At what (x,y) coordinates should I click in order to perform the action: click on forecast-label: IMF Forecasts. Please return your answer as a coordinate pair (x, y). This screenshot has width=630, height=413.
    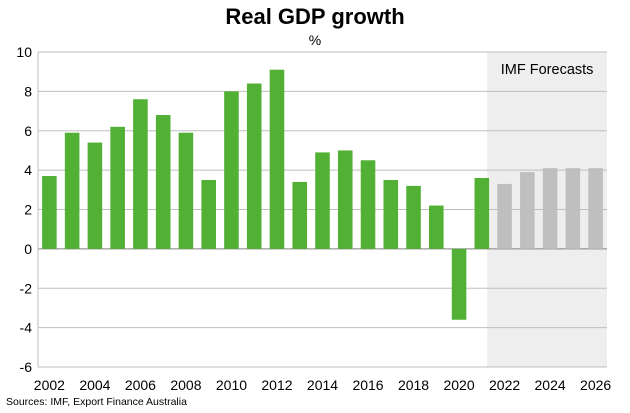
    Looking at the image, I should click on (547, 70).